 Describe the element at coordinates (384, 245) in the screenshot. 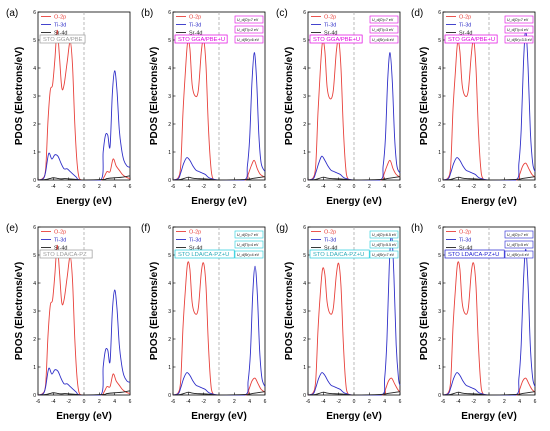

I see `u-value-label: U_d(Ti)=5.5 eV` at that location.